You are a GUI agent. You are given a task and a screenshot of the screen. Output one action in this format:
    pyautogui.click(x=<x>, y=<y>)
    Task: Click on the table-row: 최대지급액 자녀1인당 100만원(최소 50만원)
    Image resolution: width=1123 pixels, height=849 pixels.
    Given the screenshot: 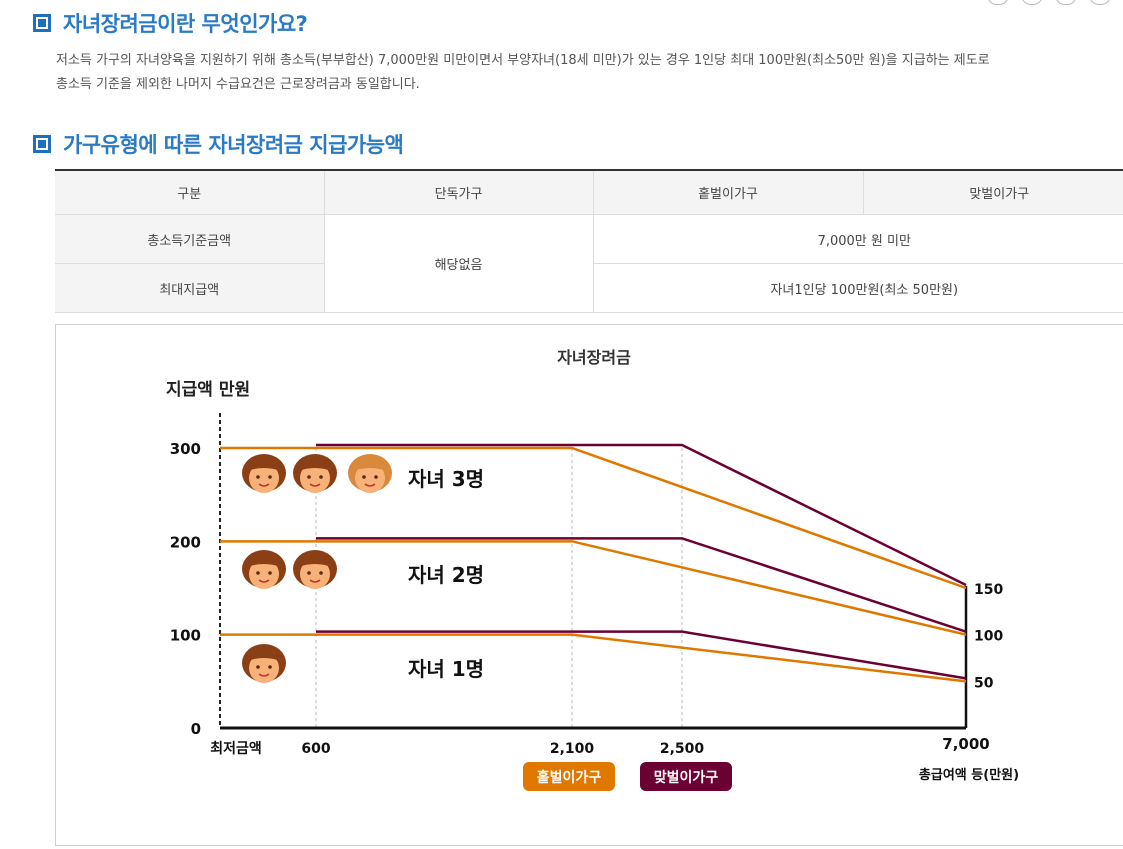 What is the action you would take?
    pyautogui.click(x=589, y=288)
    